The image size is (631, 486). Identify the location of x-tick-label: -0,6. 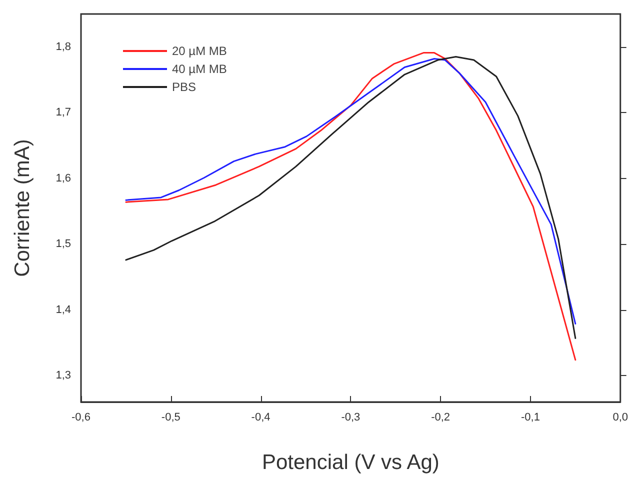
(81, 418).